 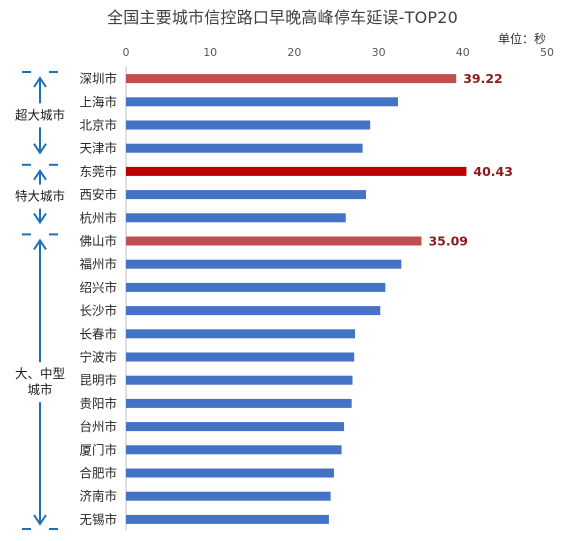 What do you see at coordinates (98, 380) in the screenshot?
I see `category-label: 昆明市` at bounding box center [98, 380].